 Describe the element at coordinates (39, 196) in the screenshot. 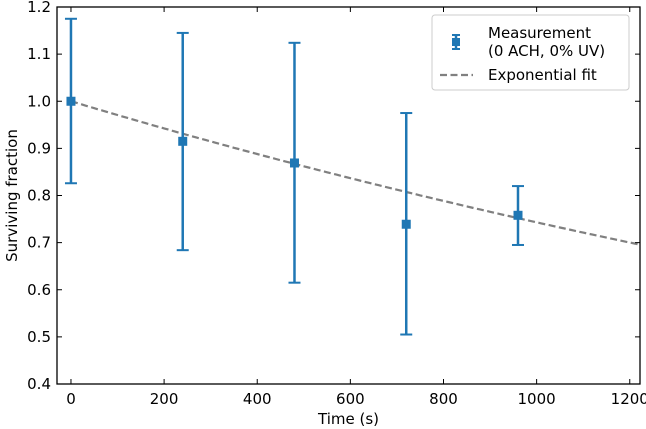

I see `y-tick-label: 0.8` at that location.